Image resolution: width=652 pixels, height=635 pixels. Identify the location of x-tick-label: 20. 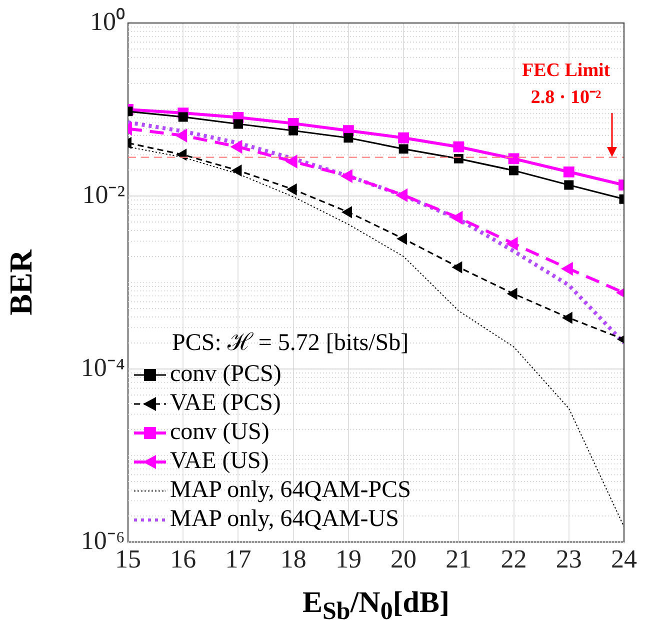
(403, 559).